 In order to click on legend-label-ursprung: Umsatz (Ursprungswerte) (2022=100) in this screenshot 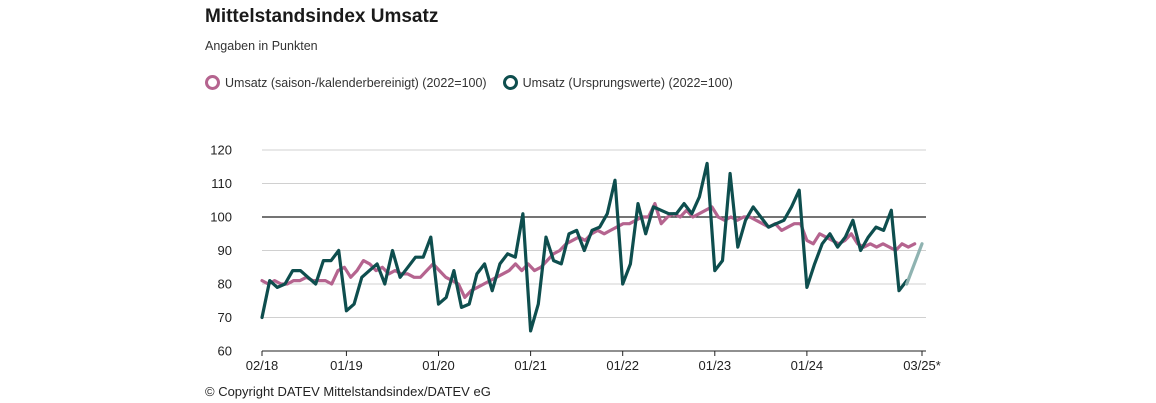, I will do `click(627, 82)`.